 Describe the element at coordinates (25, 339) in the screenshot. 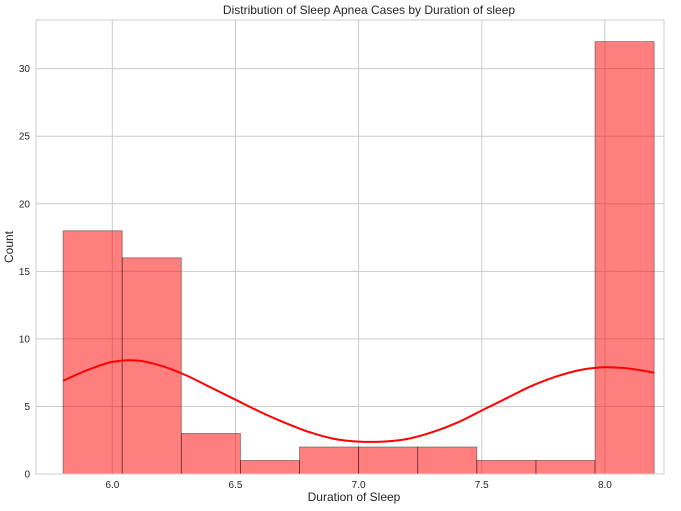

I see `y-tick-label: 10` at that location.